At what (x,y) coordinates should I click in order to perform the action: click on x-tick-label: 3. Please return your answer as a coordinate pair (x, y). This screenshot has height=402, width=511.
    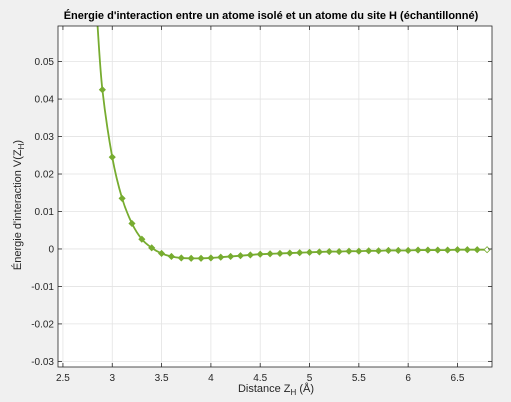
    Looking at the image, I should click on (112, 378).